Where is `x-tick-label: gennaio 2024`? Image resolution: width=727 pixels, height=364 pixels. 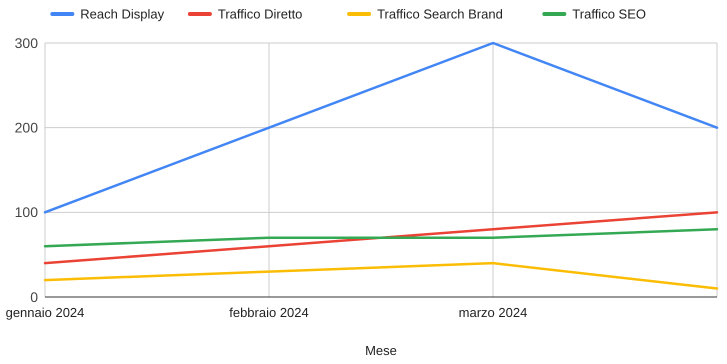
x-tick-label: gennaio 2024 is located at coordinates (45, 312).